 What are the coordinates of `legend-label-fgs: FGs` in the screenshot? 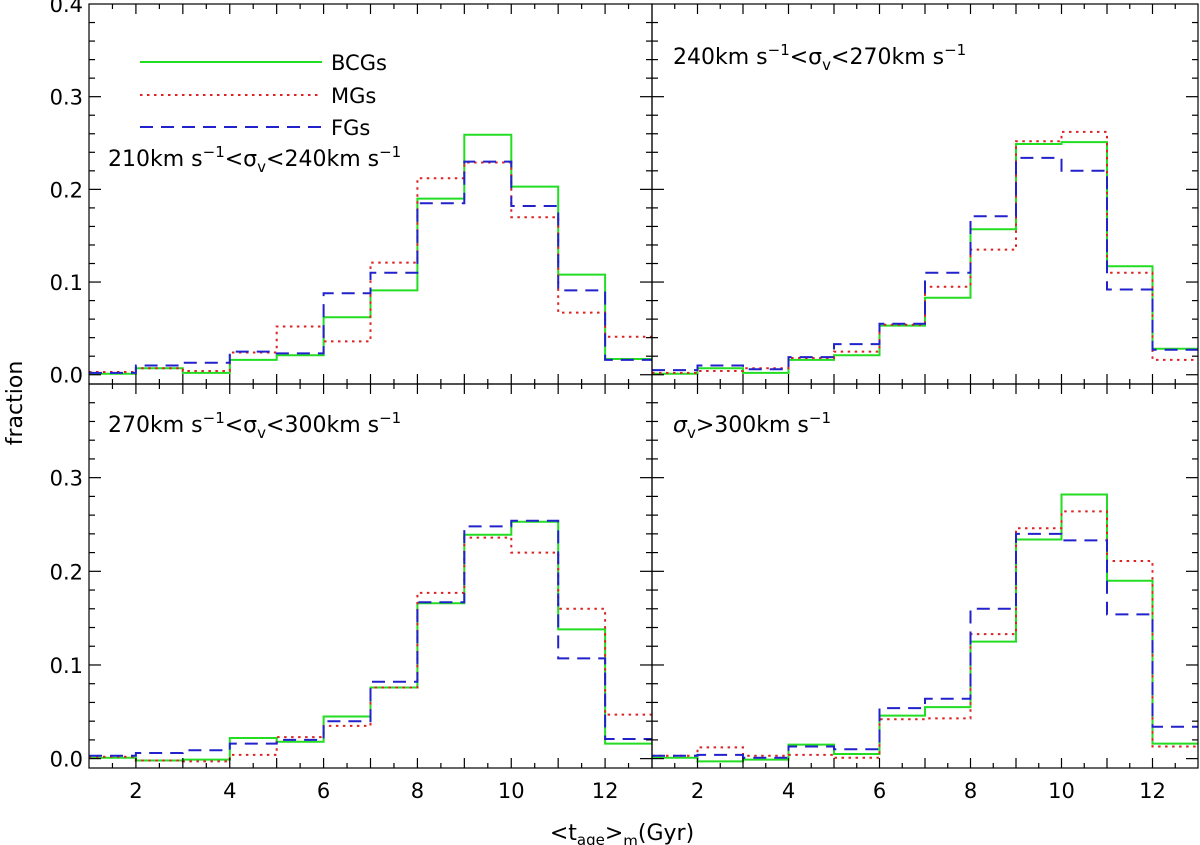 It's located at (350, 128).